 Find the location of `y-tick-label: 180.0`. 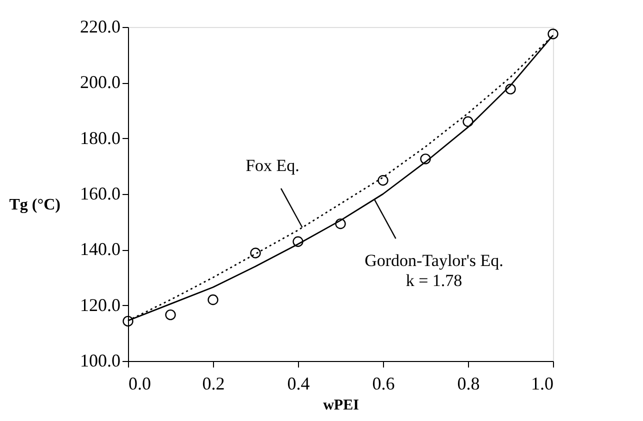

y-tick-label: 180.0 is located at coordinates (100, 138).